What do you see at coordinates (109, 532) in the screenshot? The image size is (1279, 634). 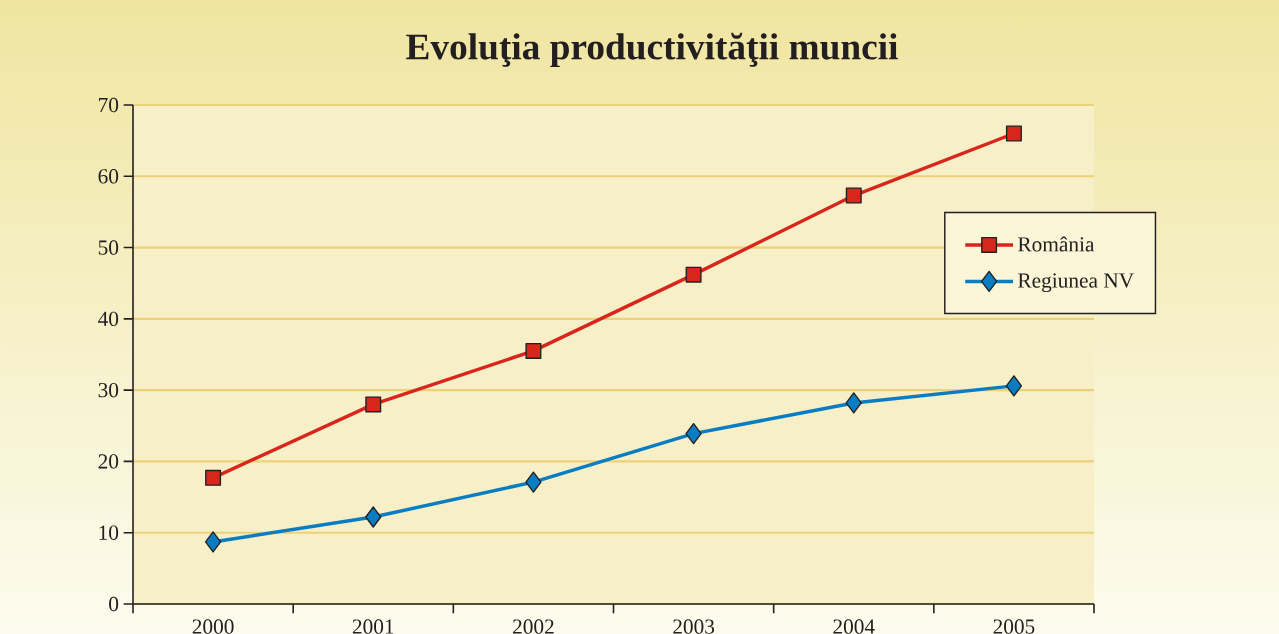 I see `y-tick-label: 10` at bounding box center [109, 532].